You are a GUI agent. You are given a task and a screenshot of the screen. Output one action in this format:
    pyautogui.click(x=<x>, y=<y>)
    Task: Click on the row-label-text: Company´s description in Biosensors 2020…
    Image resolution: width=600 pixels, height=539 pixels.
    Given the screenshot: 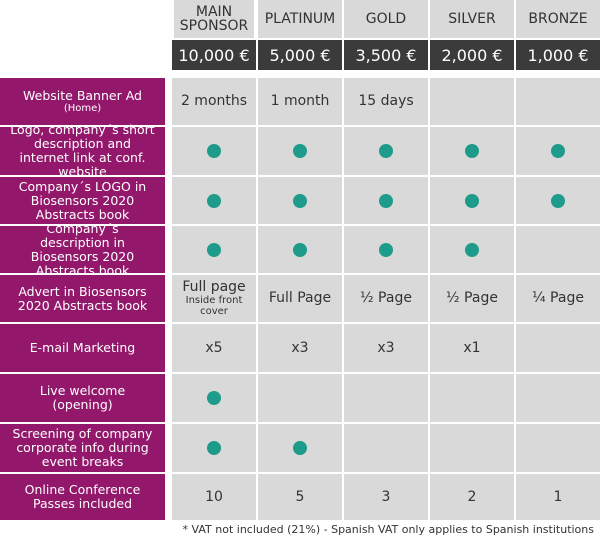 What is the action you would take?
    pyautogui.click(x=82, y=249)
    